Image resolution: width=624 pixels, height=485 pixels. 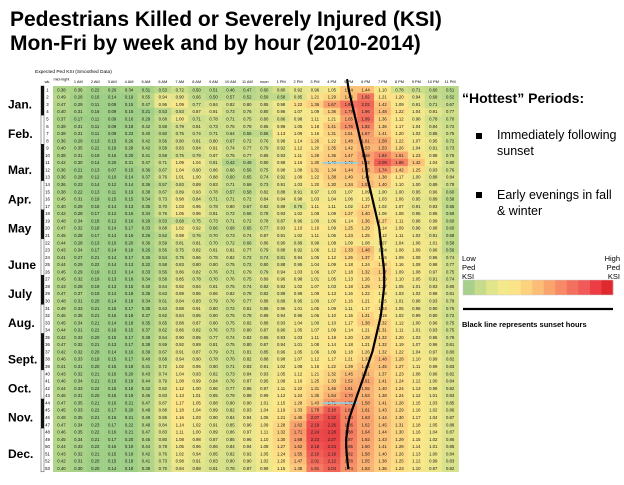 I want to click on cell-value-label: 0.35, so click(x=146, y=206).